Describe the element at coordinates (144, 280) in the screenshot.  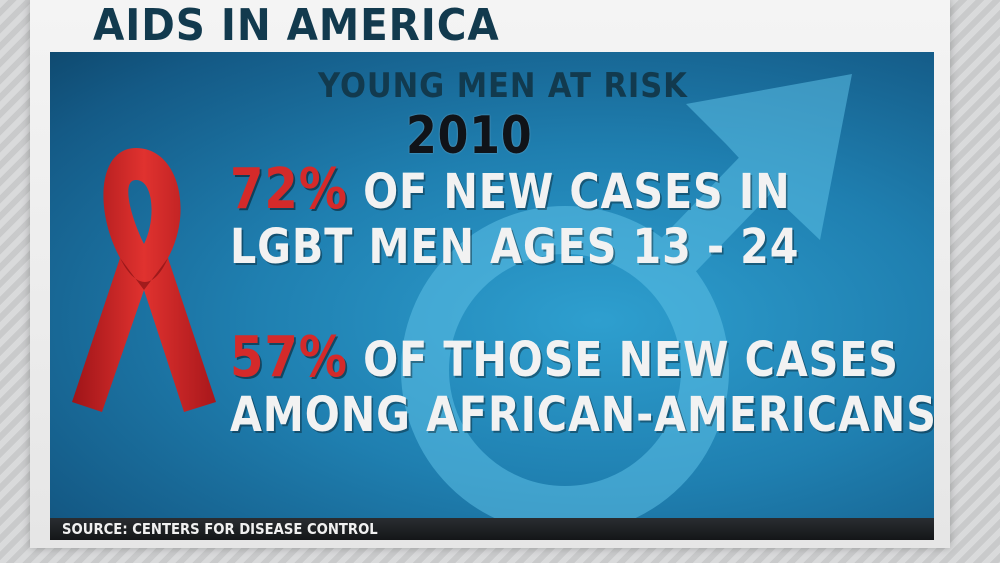
I see `awareness-ribbon-icon` at that location.